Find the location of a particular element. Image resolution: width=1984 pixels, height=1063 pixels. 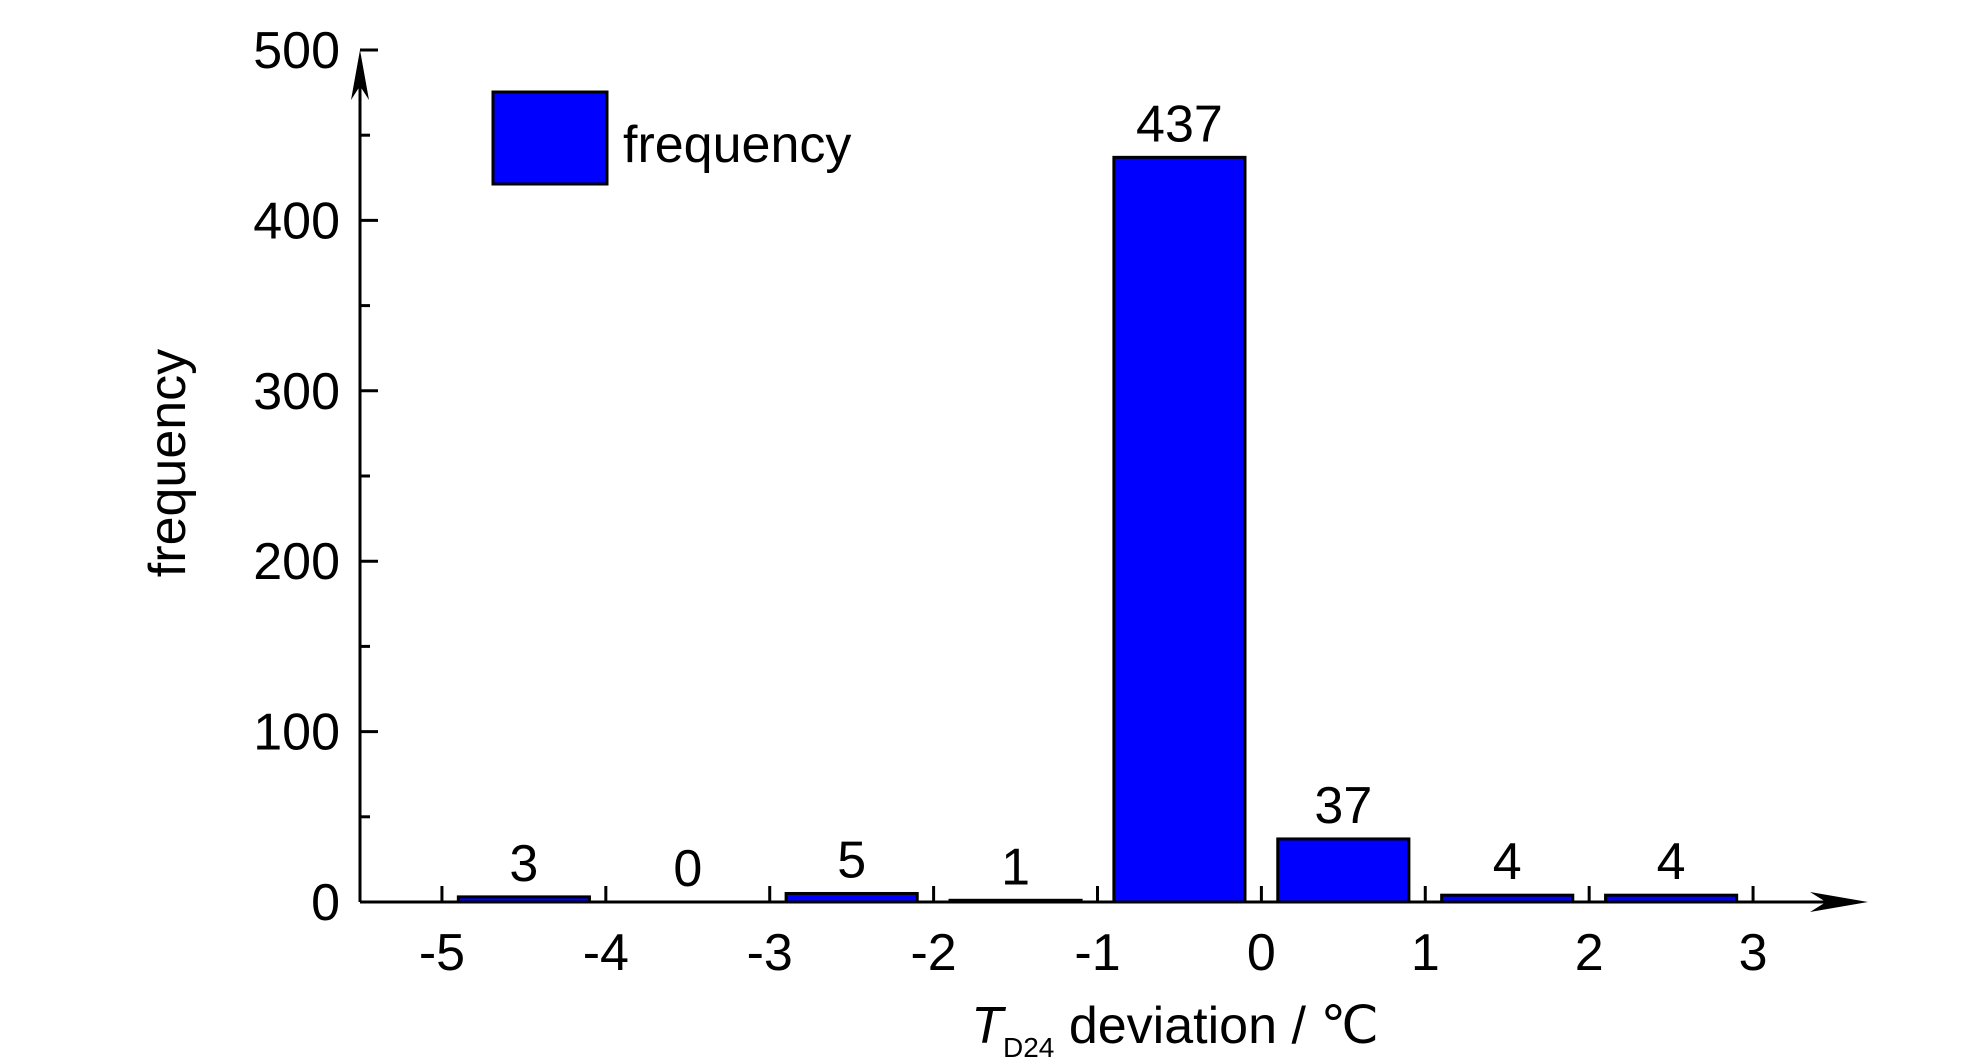

x-tick-label: 0 is located at coordinates (1261, 953).